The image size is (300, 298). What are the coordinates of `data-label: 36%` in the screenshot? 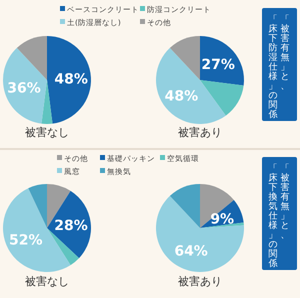 It's located at (24, 88).